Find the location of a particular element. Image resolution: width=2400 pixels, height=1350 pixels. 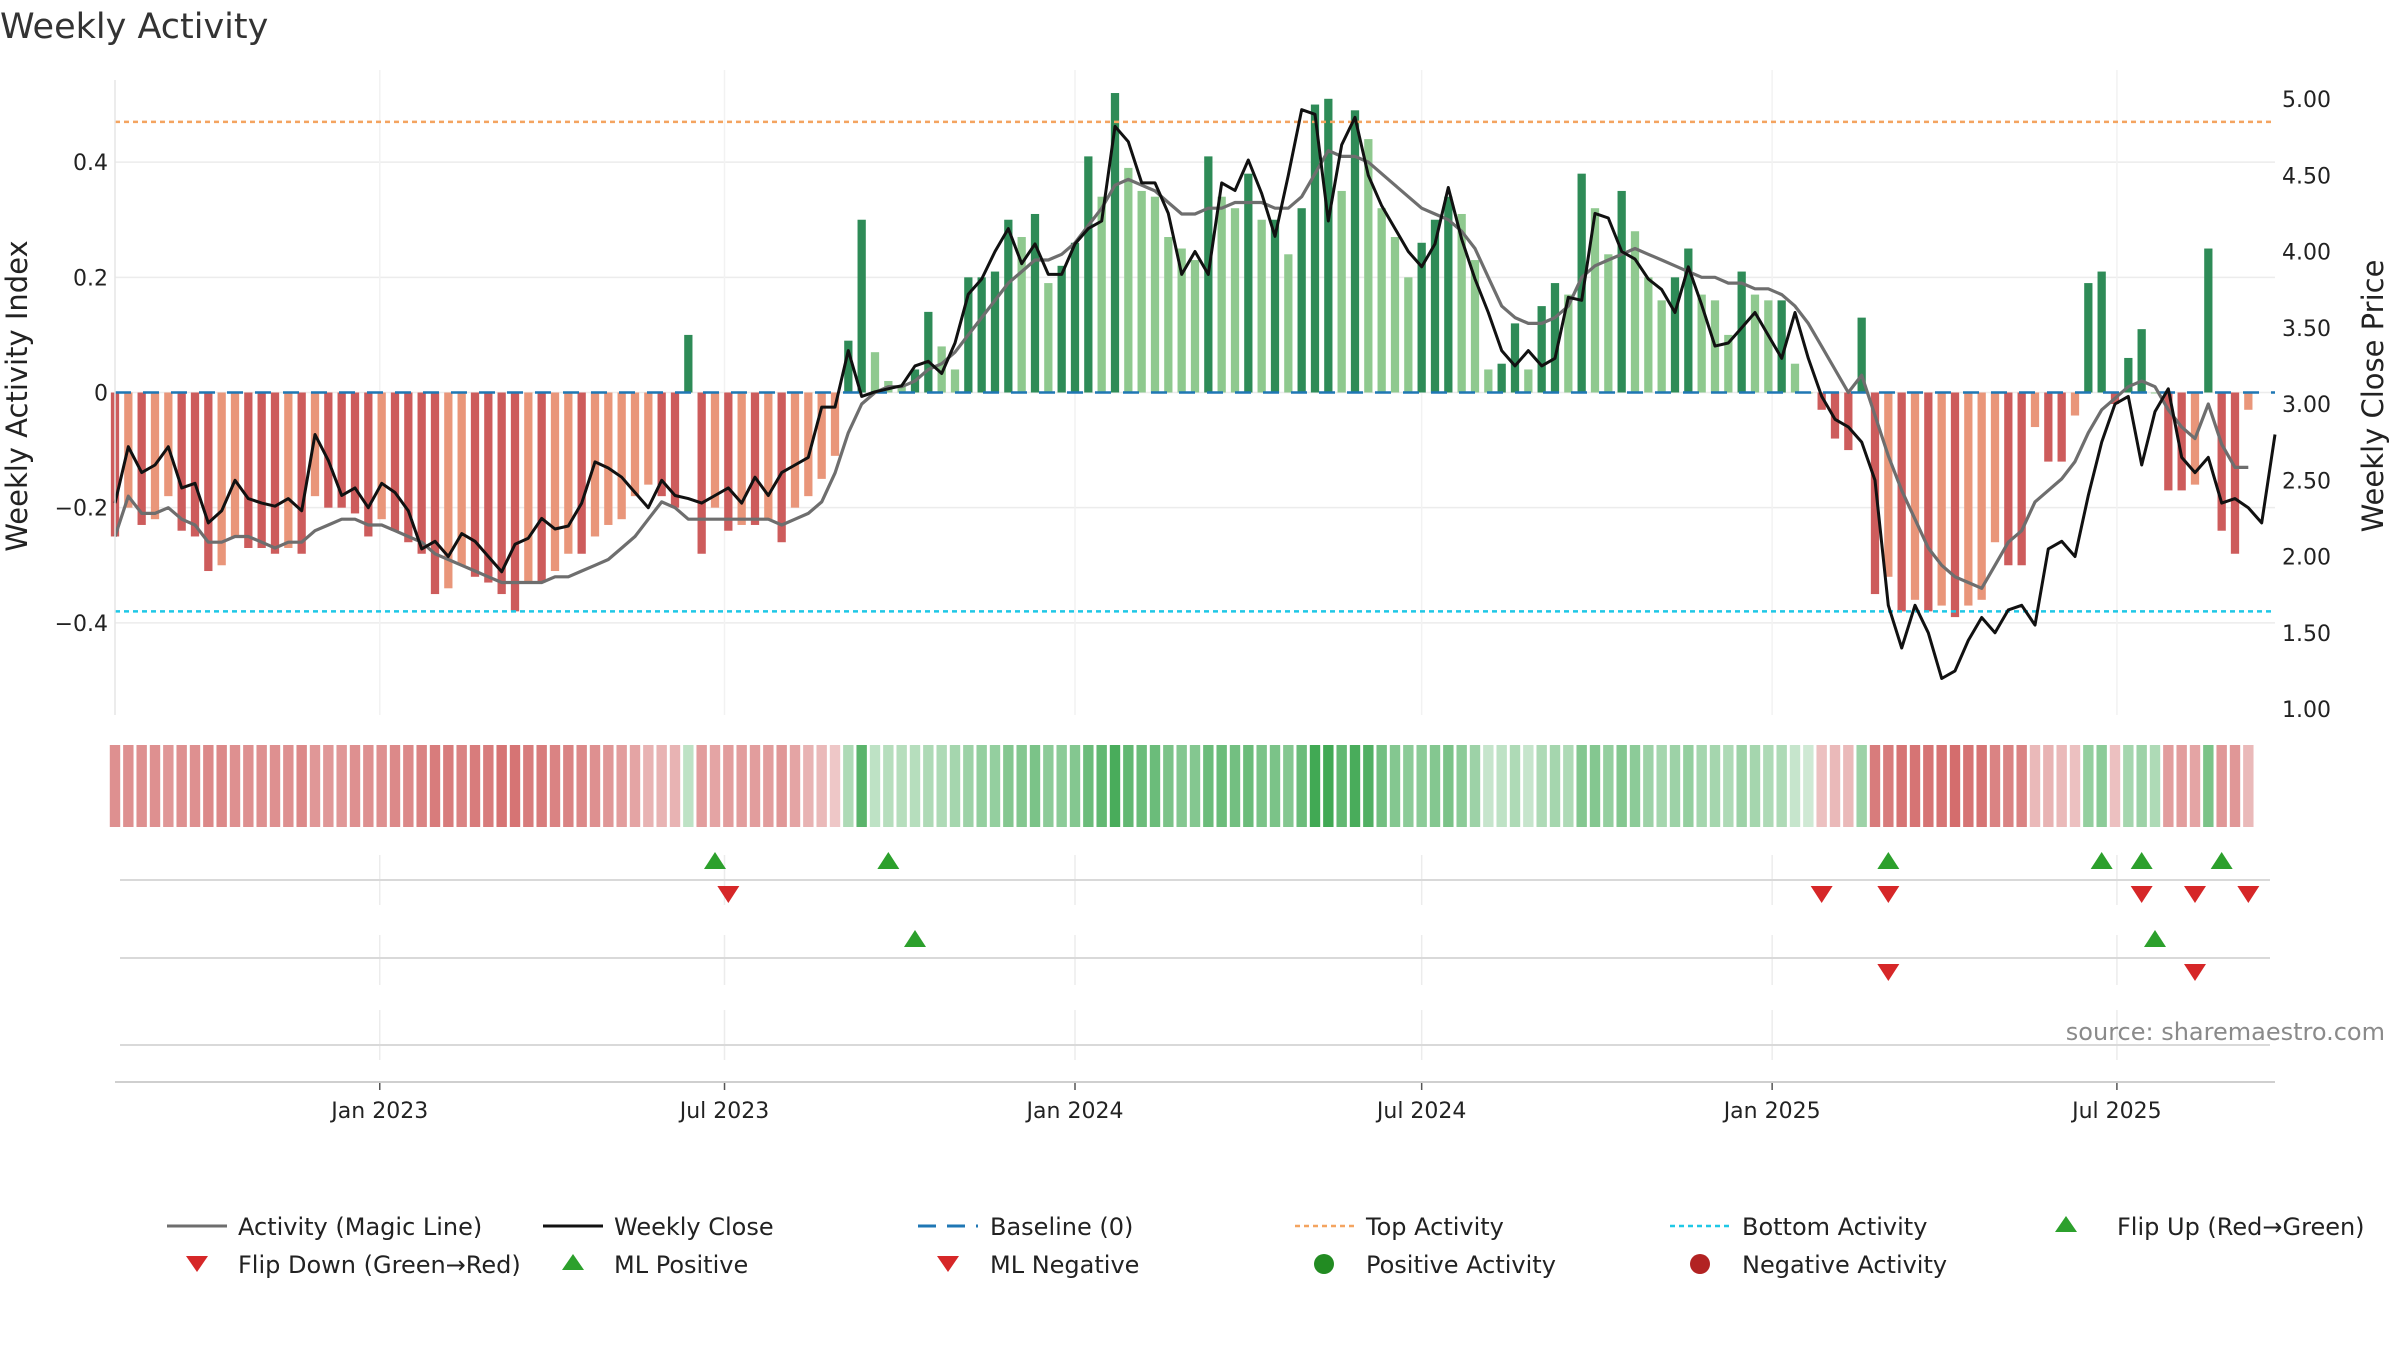

x-tick-label: Jan 2023 is located at coordinates (378, 1111).